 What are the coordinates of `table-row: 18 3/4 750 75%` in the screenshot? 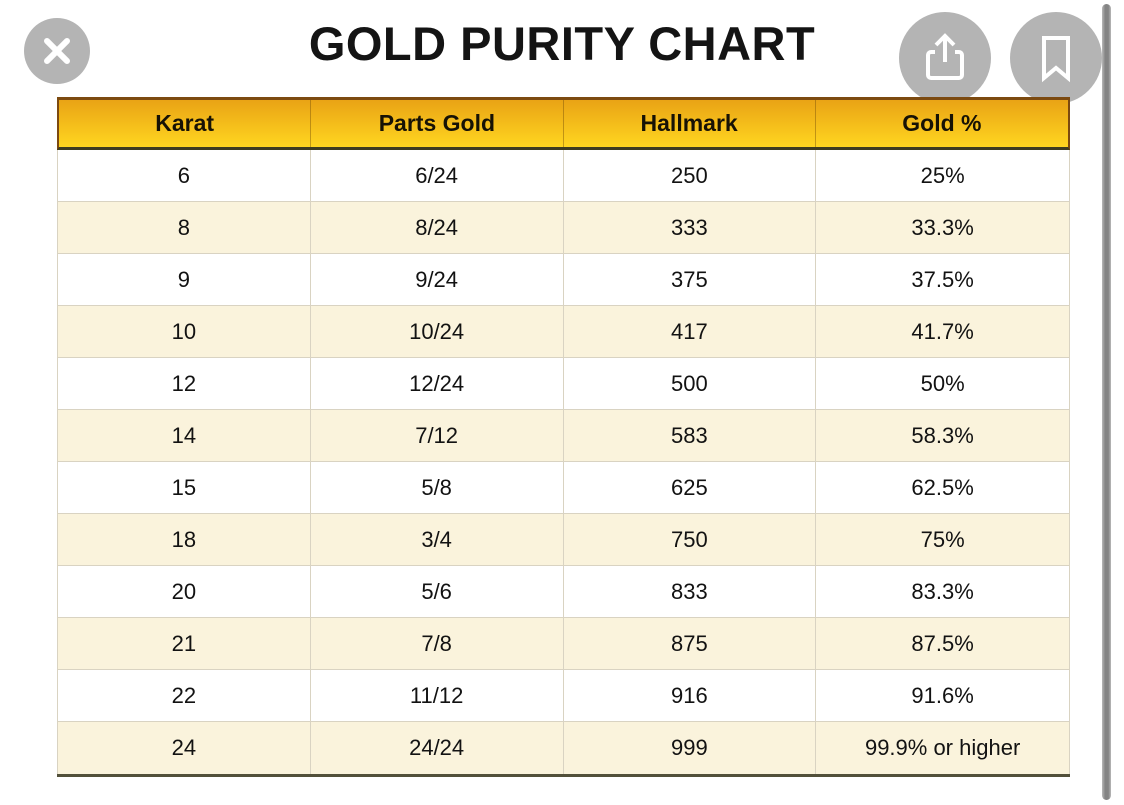 It's located at (563, 540).